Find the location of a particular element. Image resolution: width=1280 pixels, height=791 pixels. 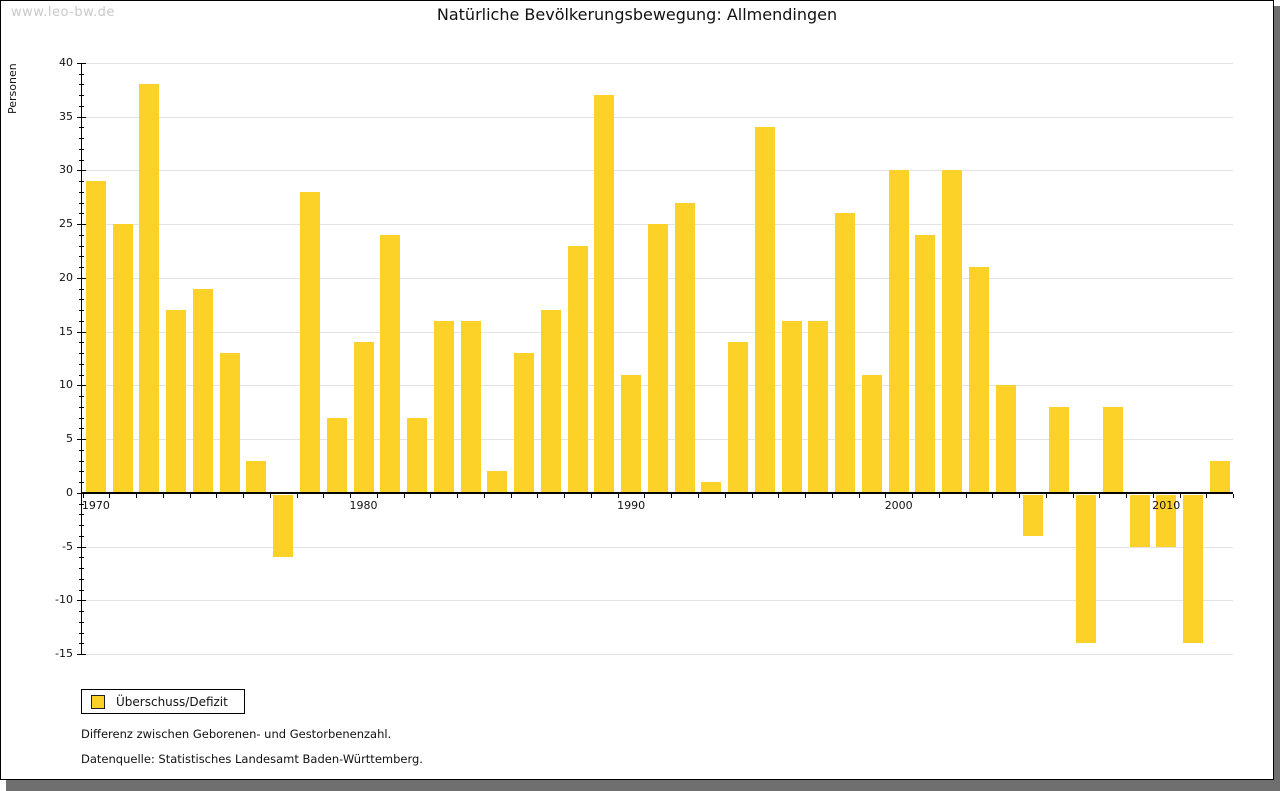

y-tick-label-0: 0 is located at coordinates (69, 492).